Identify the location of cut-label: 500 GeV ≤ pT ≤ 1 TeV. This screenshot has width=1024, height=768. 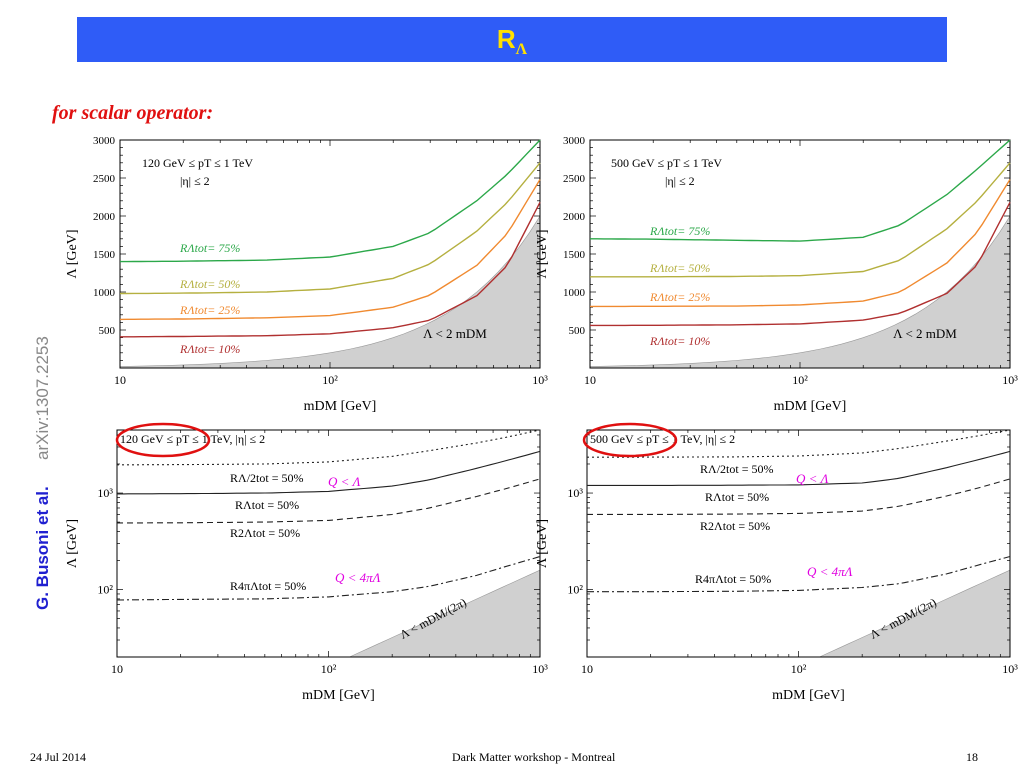
(666, 163).